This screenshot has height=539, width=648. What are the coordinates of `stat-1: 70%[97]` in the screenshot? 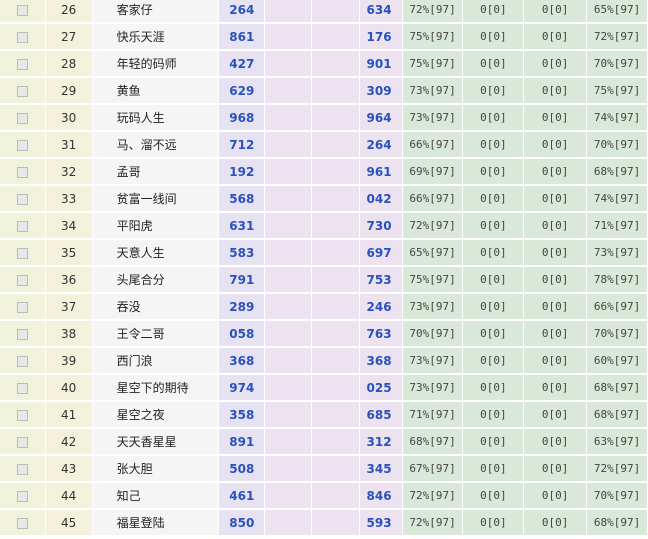 It's located at (433, 334).